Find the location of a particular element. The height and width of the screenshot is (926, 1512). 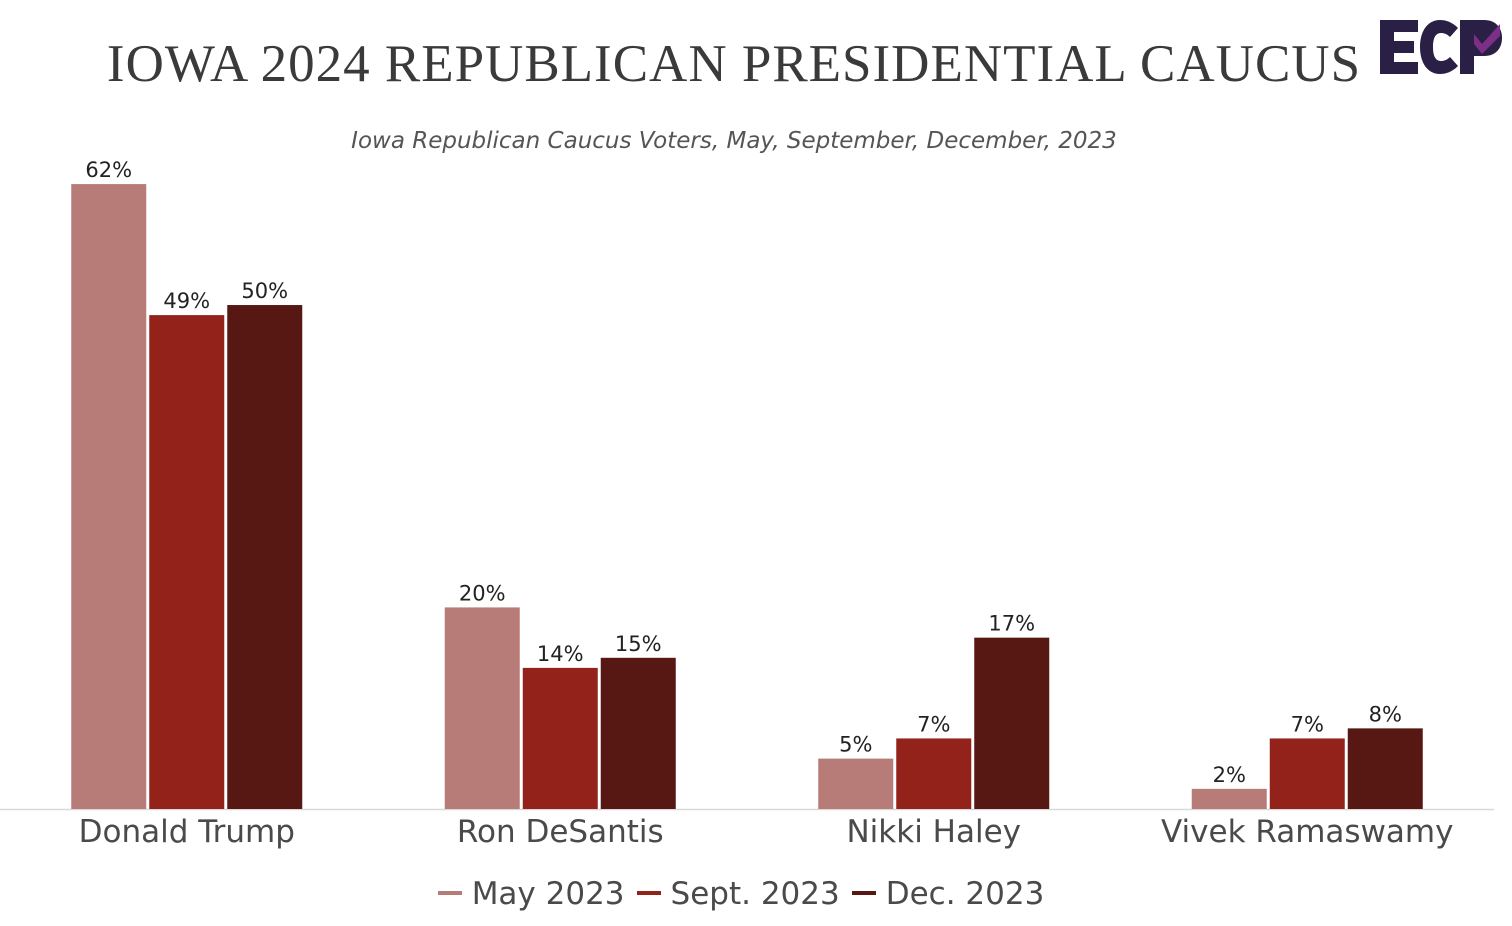

data-label: 8% is located at coordinates (1385, 714).